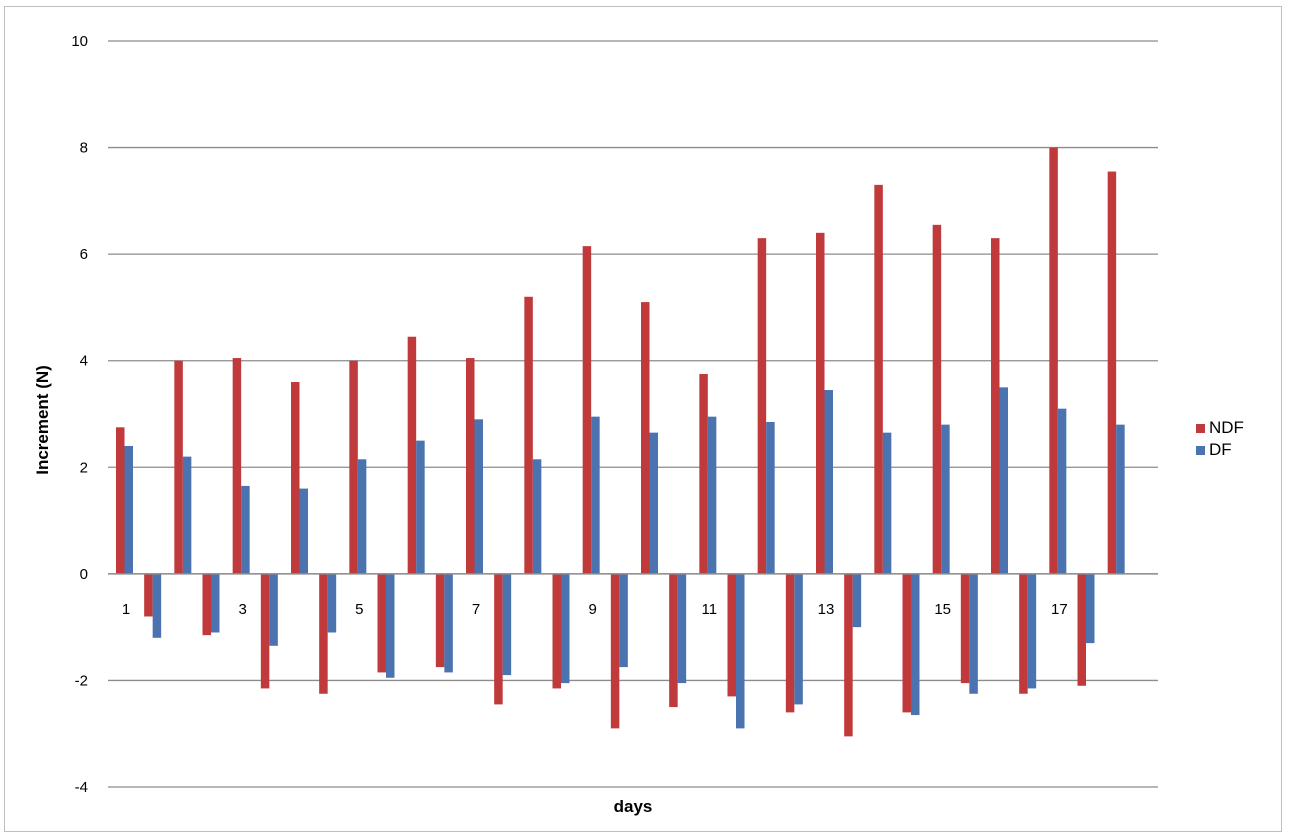 The width and height of the screenshot is (1290, 839). What do you see at coordinates (633, 806) in the screenshot?
I see `x-axis-title: days` at bounding box center [633, 806].